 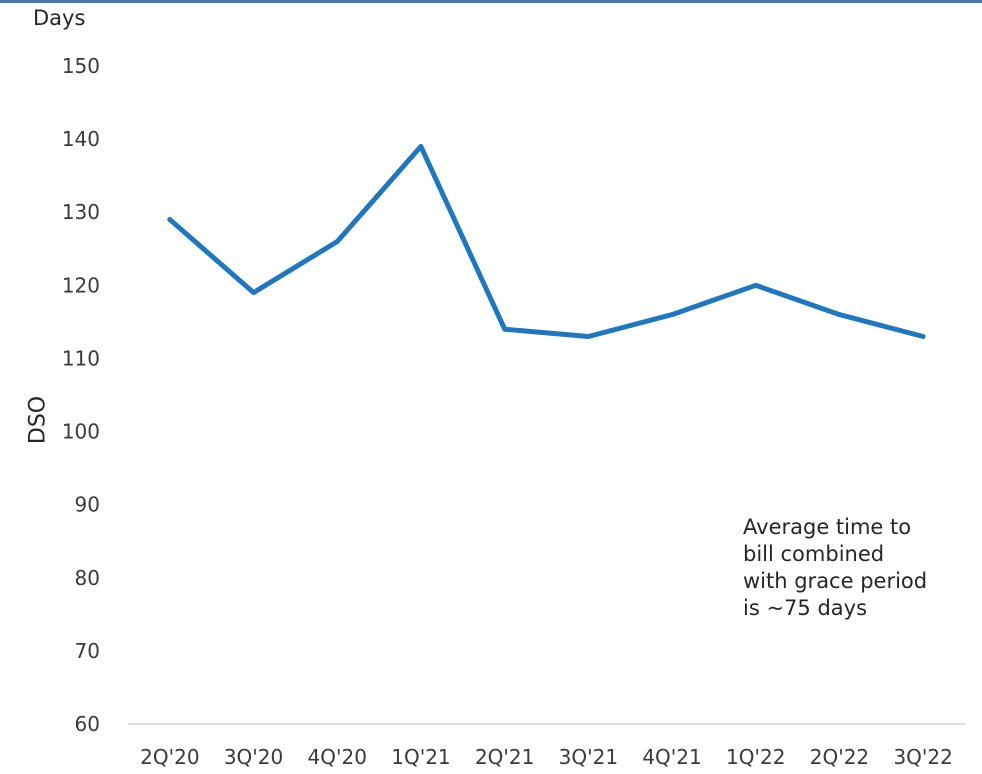 What do you see at coordinates (814, 554) in the screenshot?
I see `annotation-line-2: bill combined` at bounding box center [814, 554].